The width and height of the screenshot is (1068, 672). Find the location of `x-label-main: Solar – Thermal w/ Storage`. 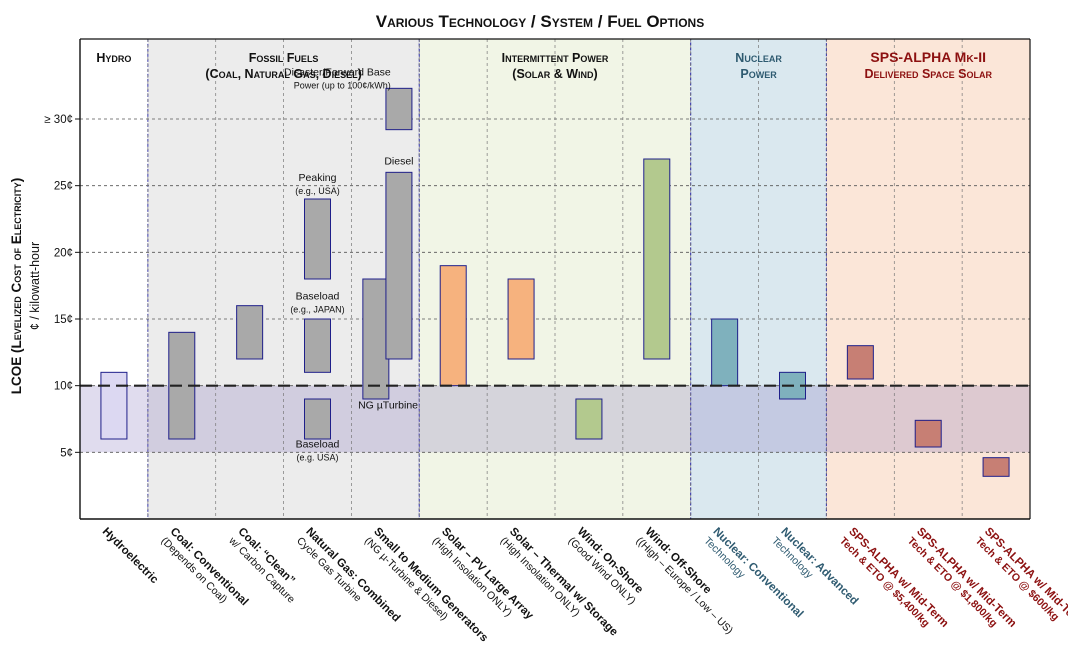

x-label-main: Solar – Thermal w/ Storage is located at coordinates (563, 582).